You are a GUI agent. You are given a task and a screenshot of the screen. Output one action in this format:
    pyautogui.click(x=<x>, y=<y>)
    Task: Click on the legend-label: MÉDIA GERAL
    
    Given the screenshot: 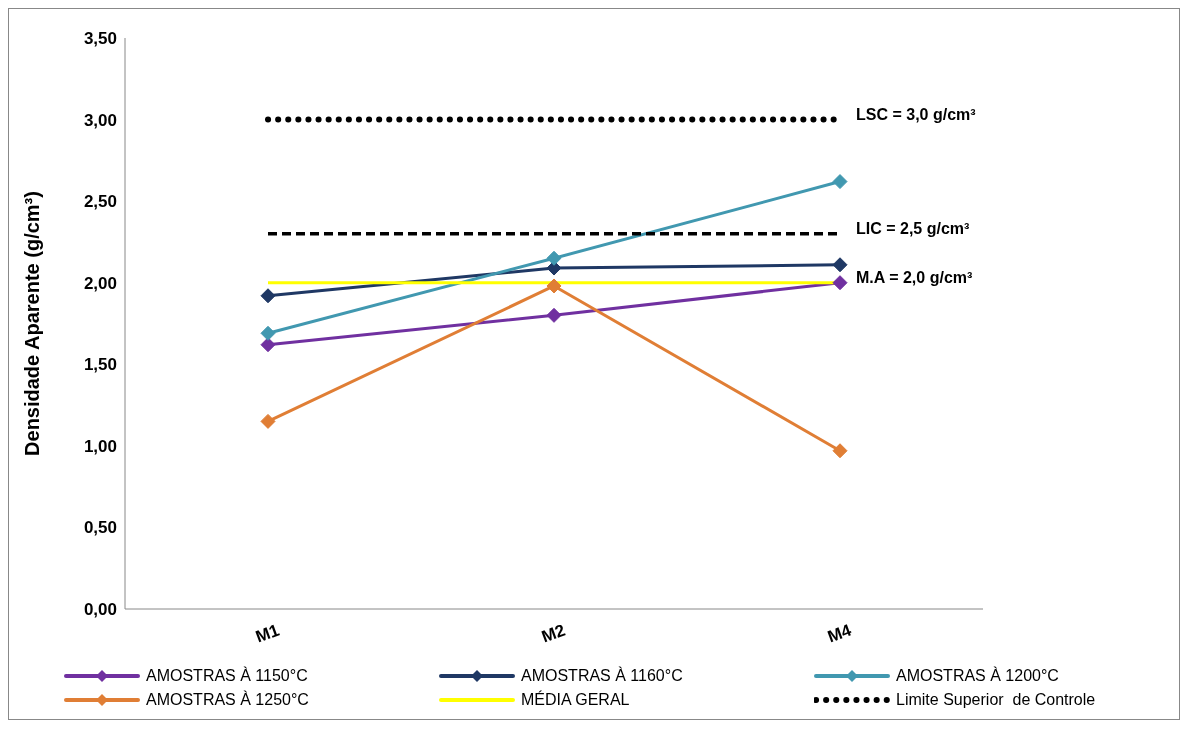 What is the action you would take?
    pyautogui.click(x=575, y=700)
    